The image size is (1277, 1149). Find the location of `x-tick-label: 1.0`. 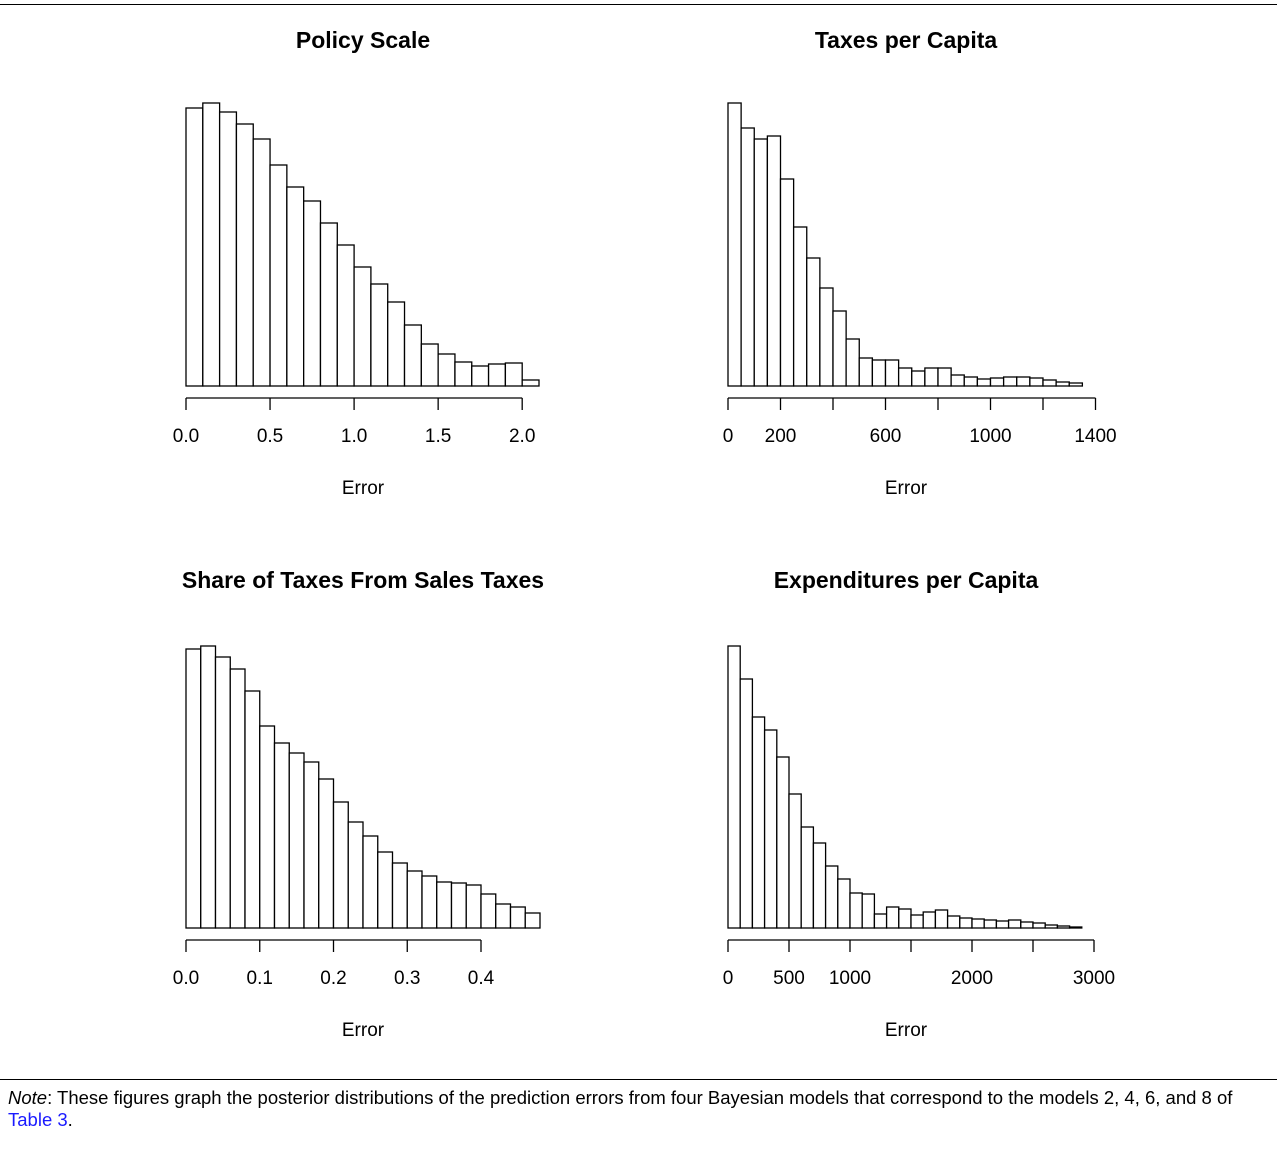

x-tick-label: 1.0 is located at coordinates (354, 436).